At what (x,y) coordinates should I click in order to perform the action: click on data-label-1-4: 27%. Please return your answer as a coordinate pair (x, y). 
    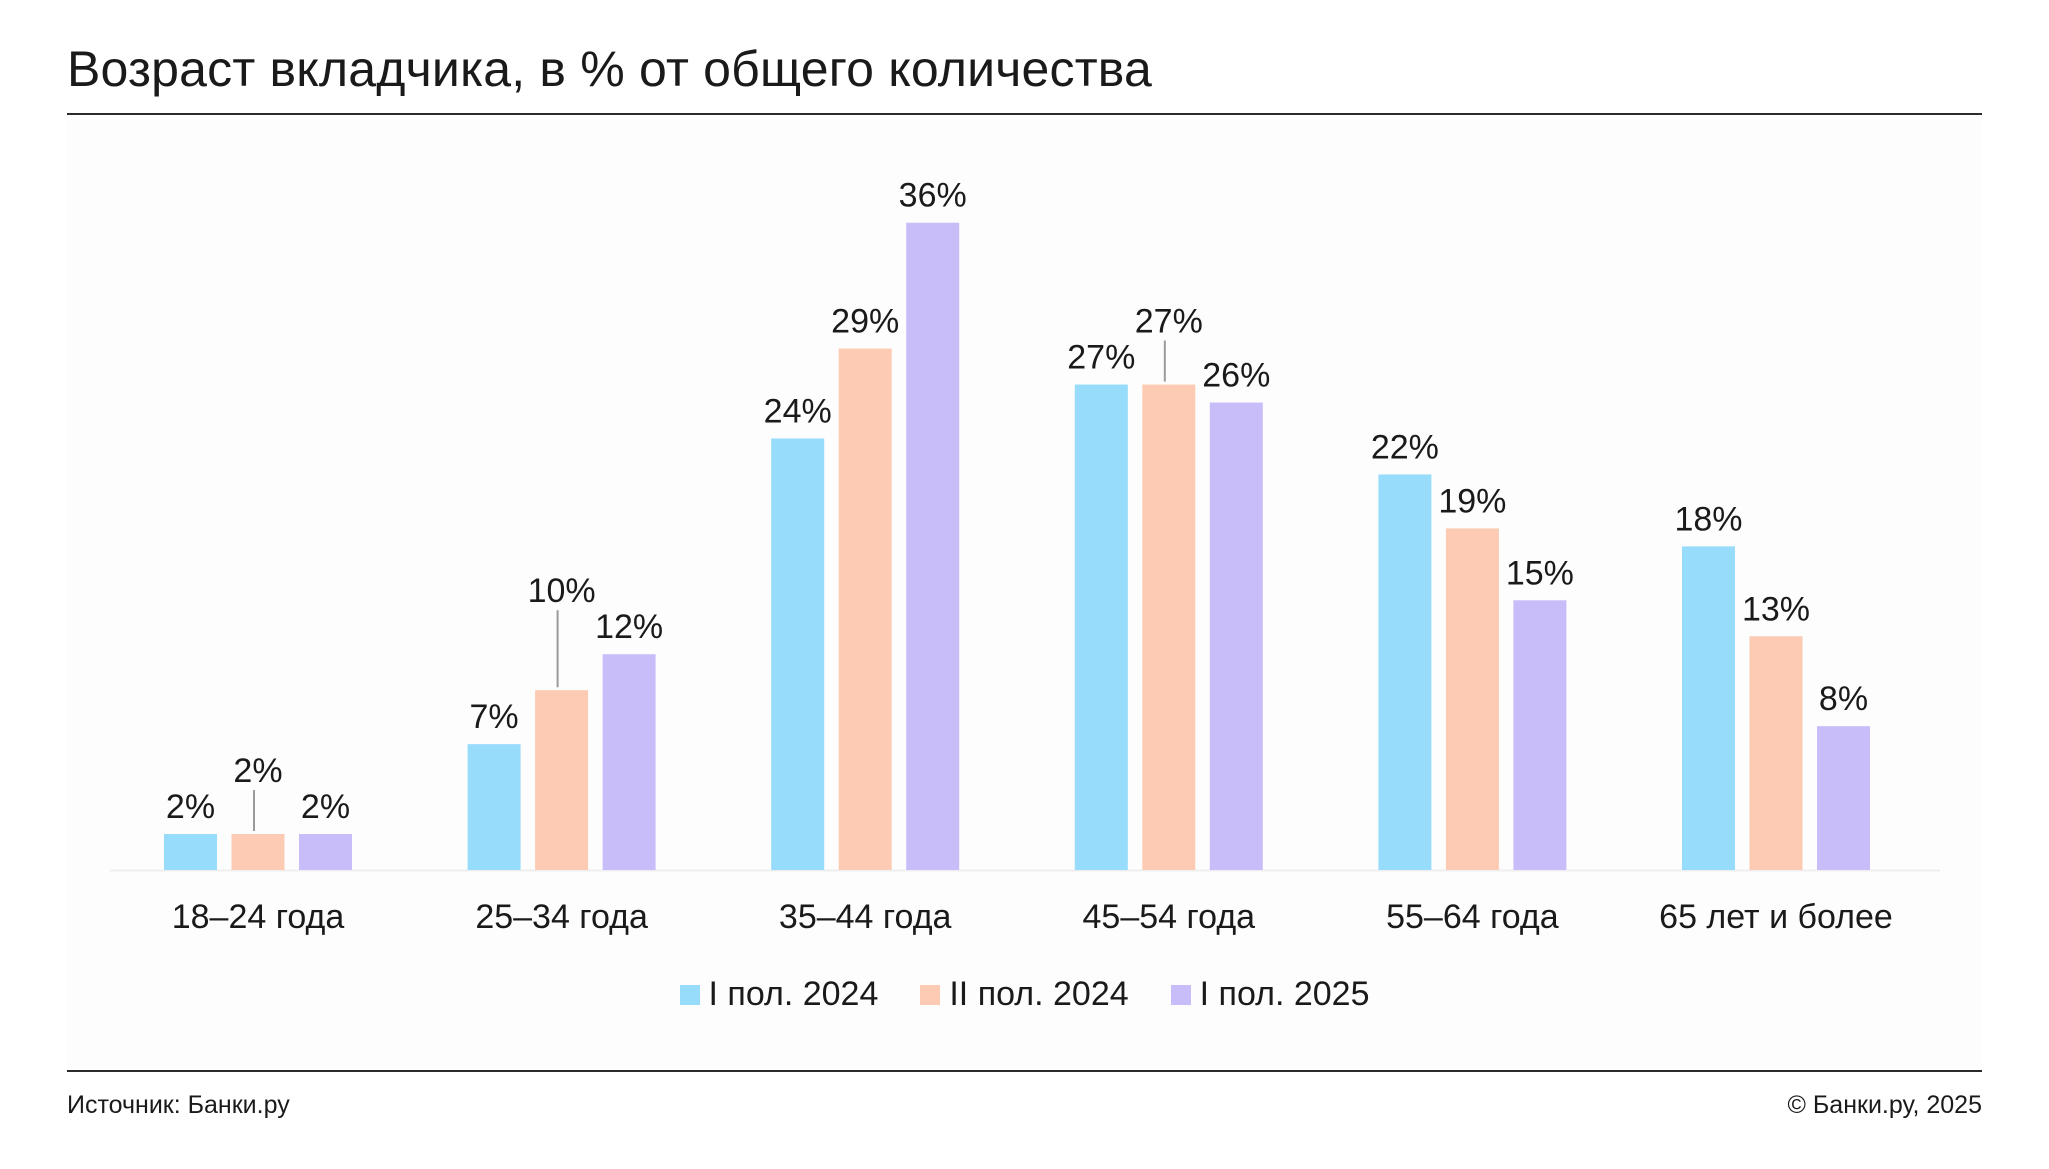
    Looking at the image, I should click on (1101, 358).